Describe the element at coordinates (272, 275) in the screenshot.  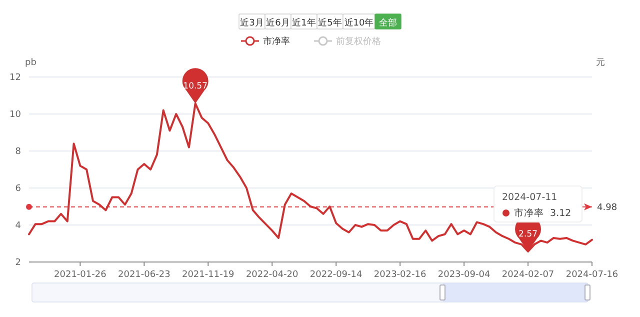
I see `x-tick-label: 2022-04-20` at that location.